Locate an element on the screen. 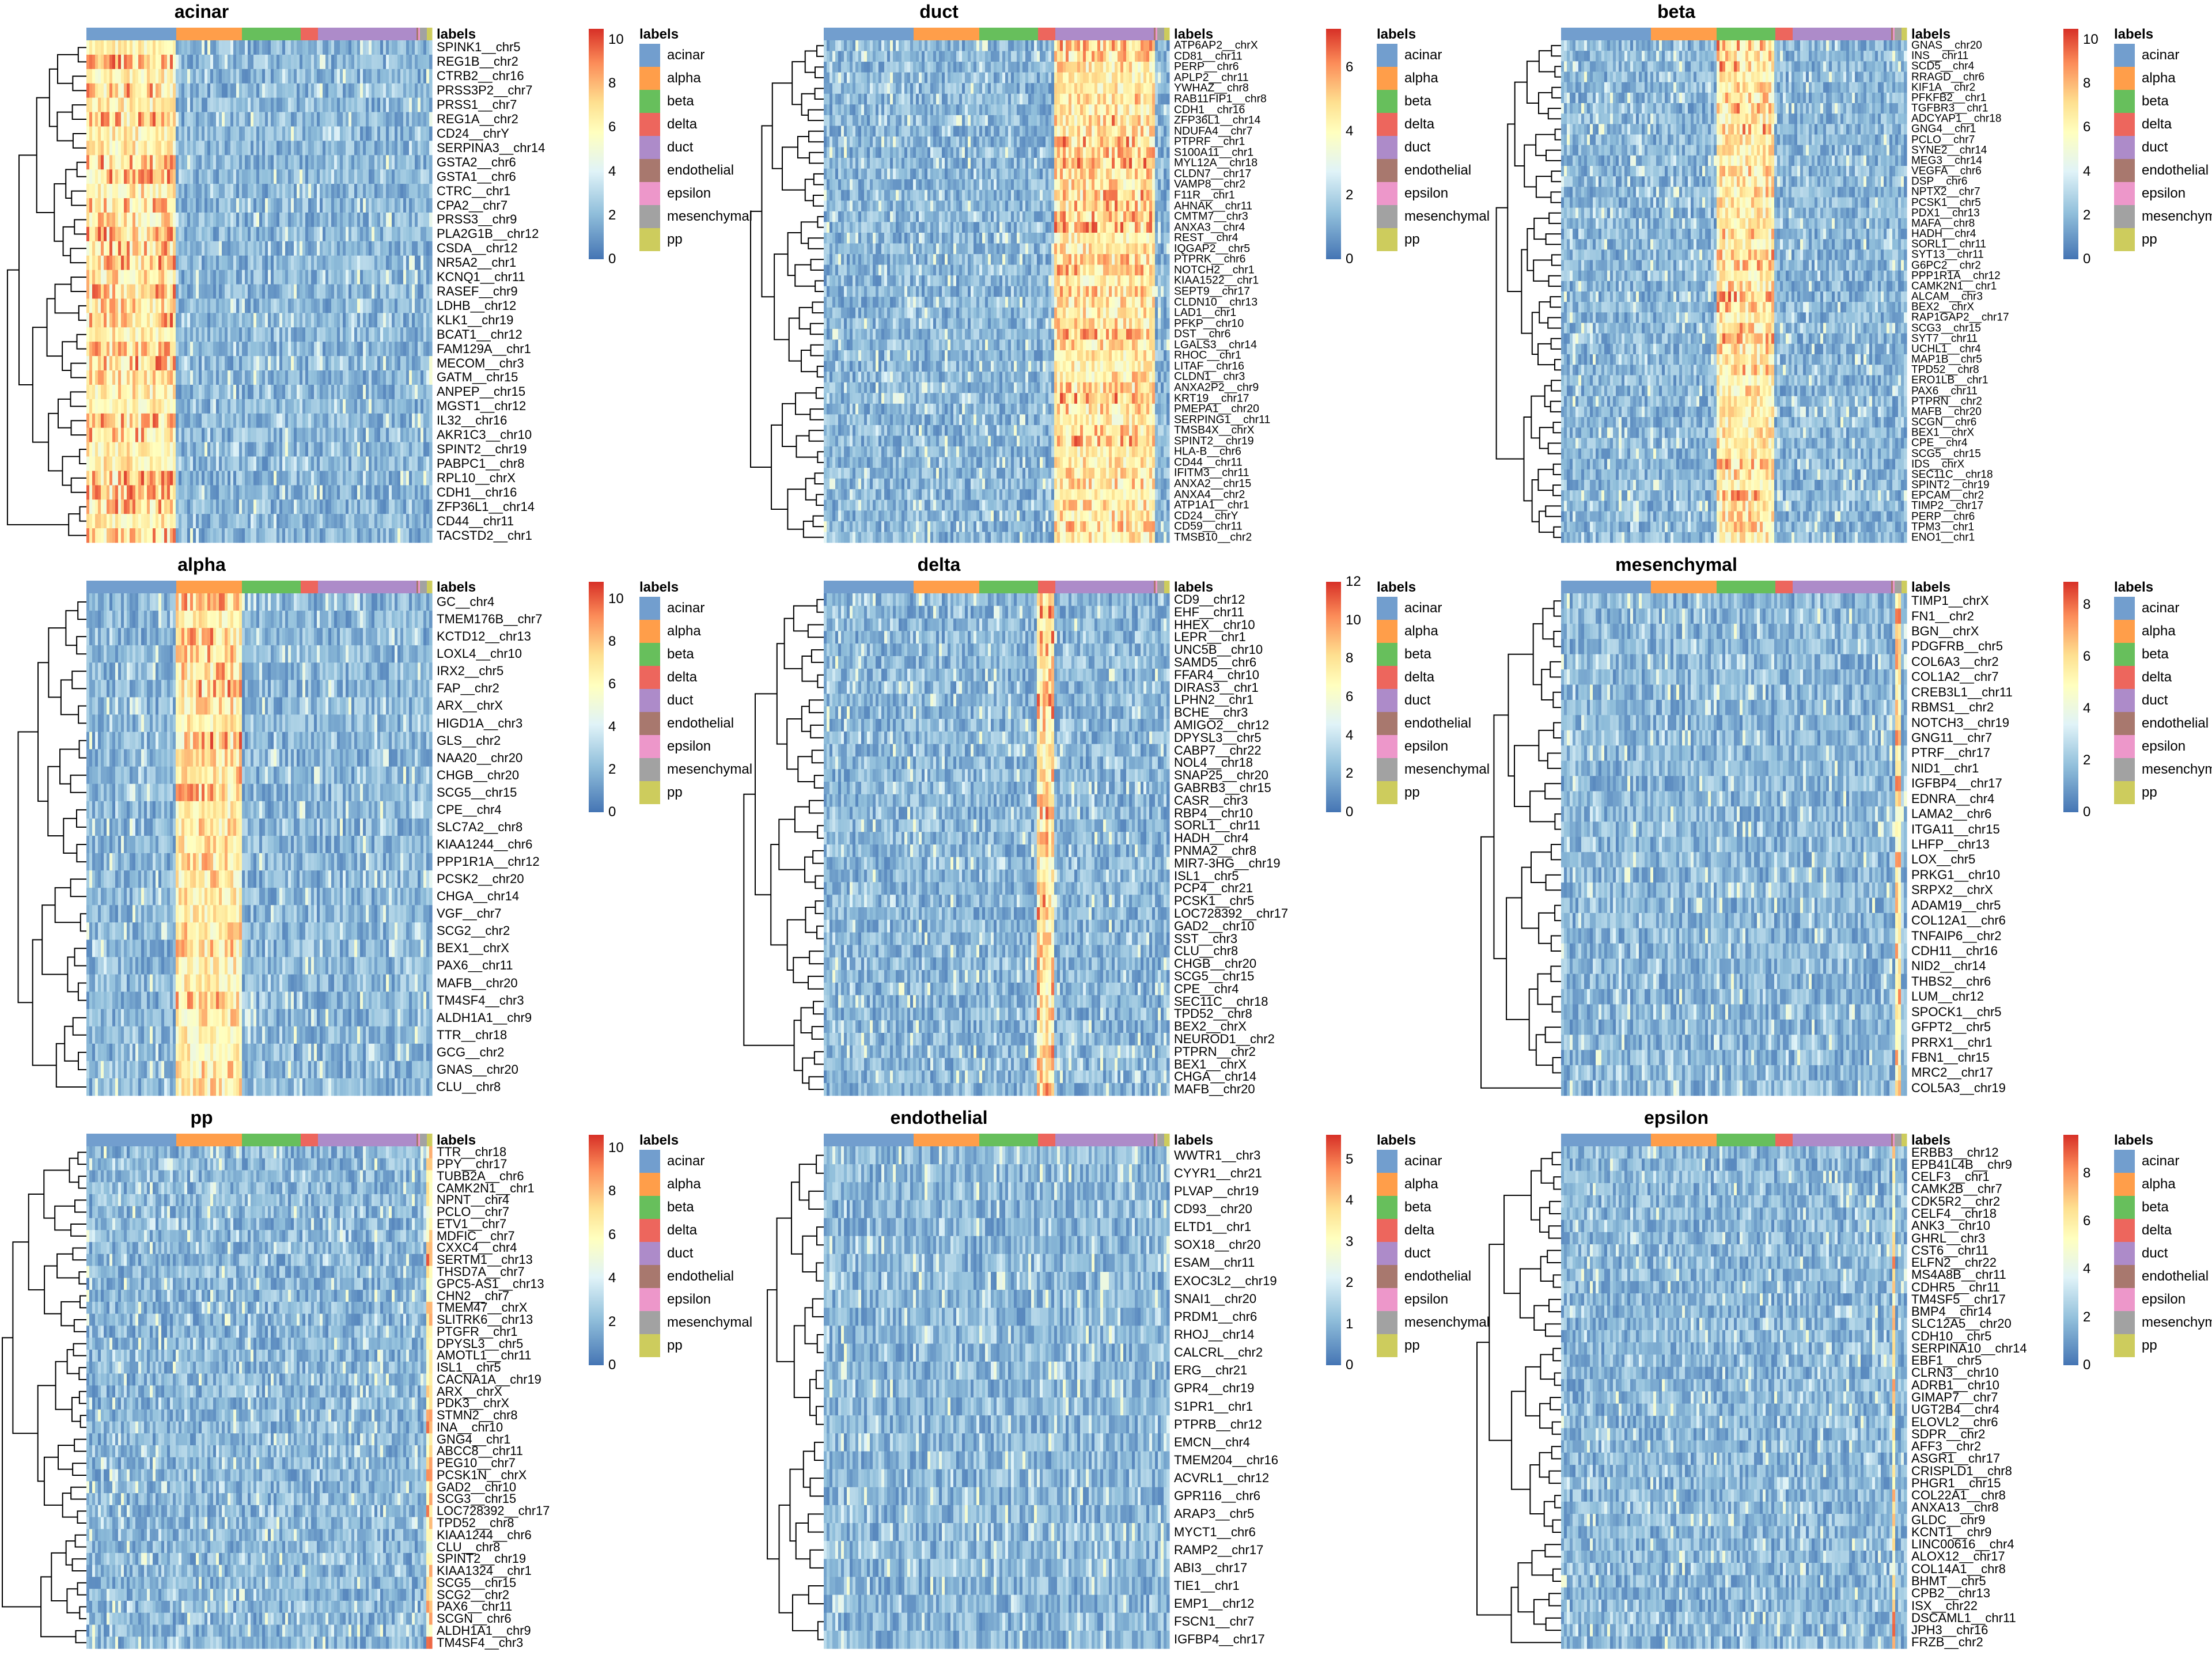  gene-label: REG1A__chr2 is located at coordinates (477, 119).